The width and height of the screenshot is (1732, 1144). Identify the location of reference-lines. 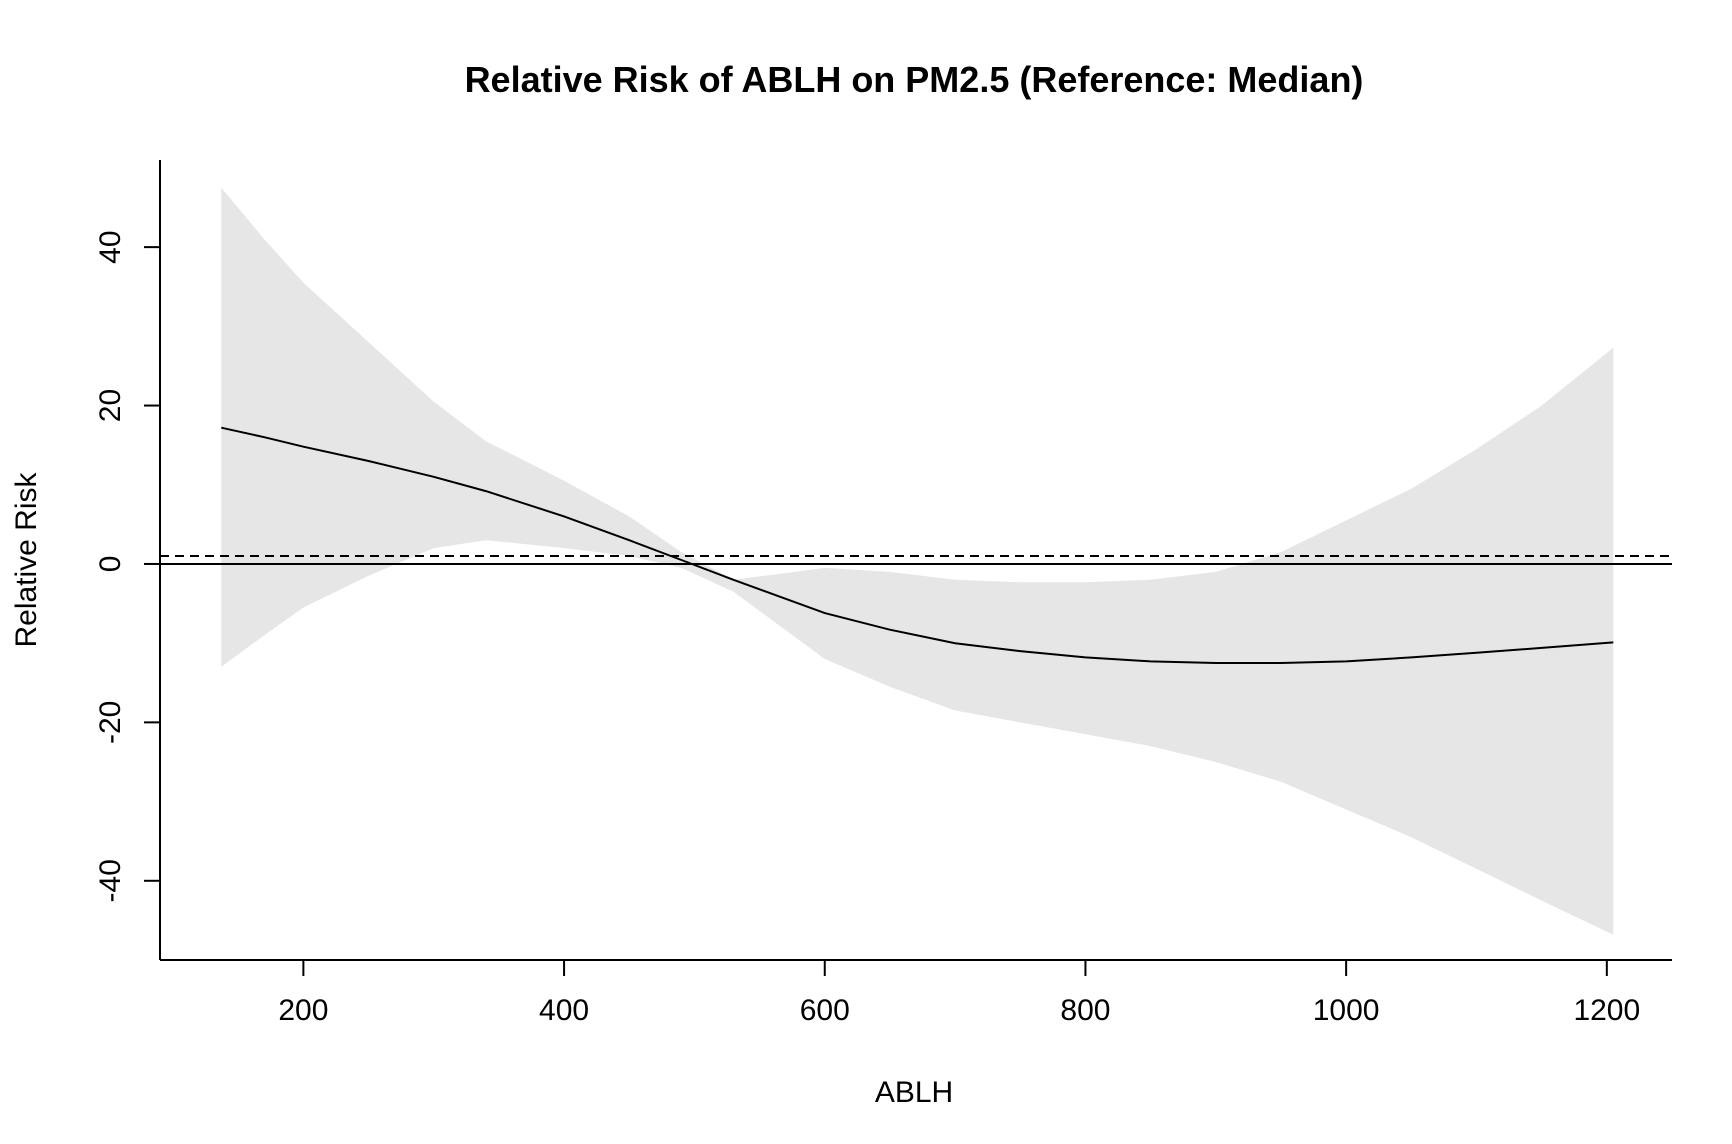
(916, 560).